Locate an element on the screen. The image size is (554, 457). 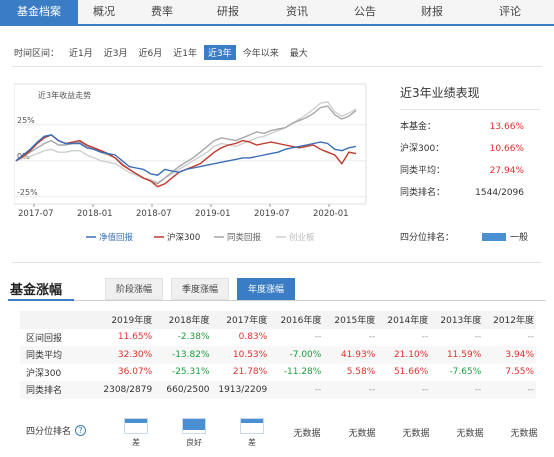
growth-subtabs: 阶段涨幅 季度涨幅 年度涨幅 is located at coordinates (204, 289).